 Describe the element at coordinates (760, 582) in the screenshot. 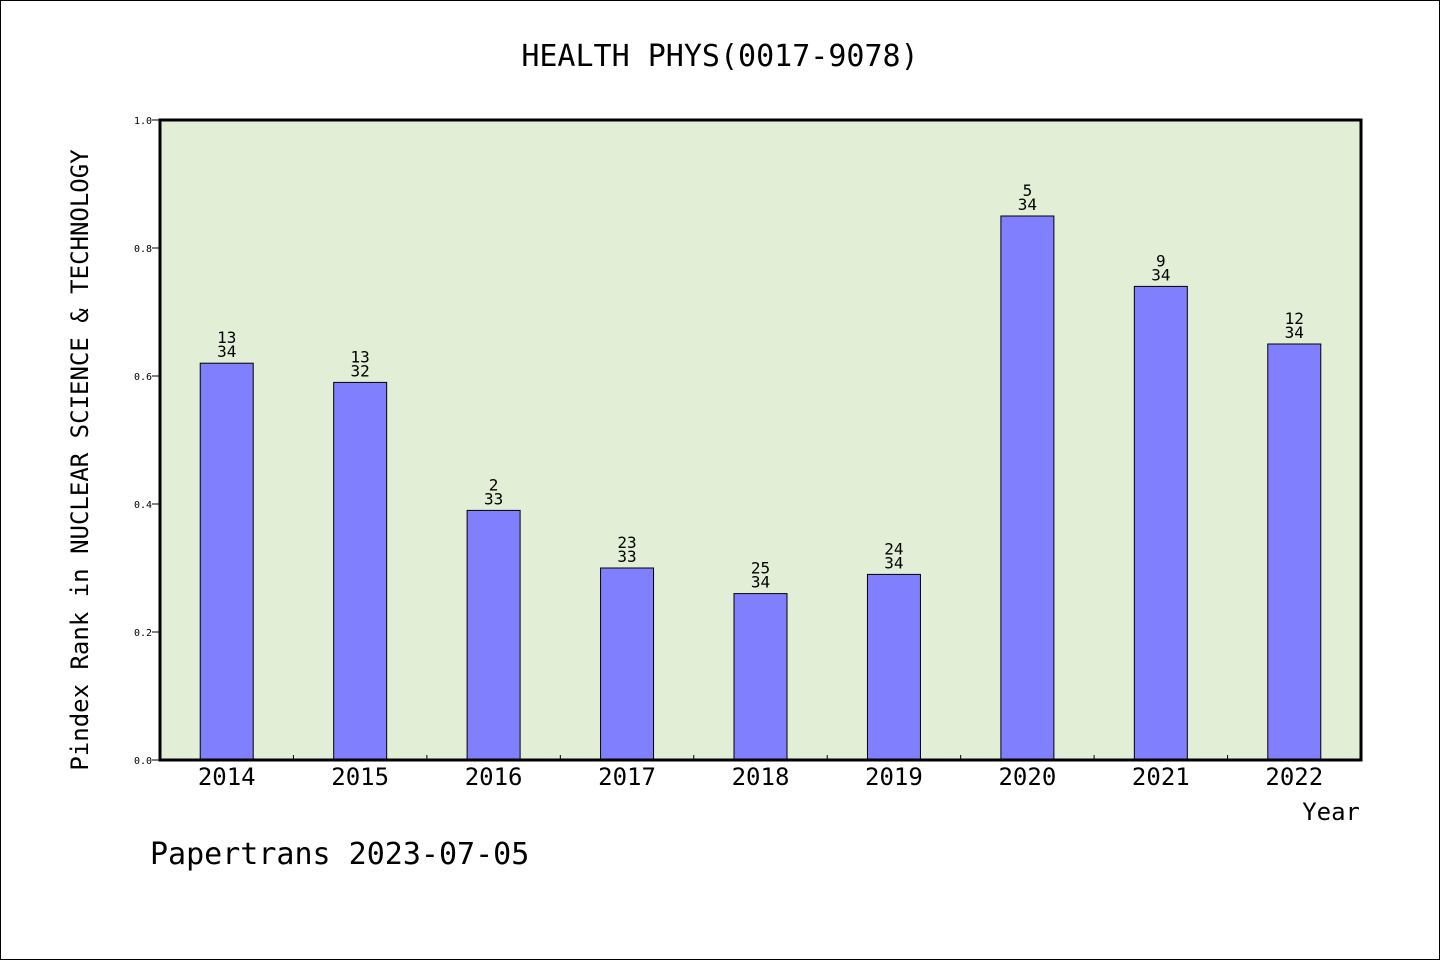

I see `total-label-2018: 34` at that location.